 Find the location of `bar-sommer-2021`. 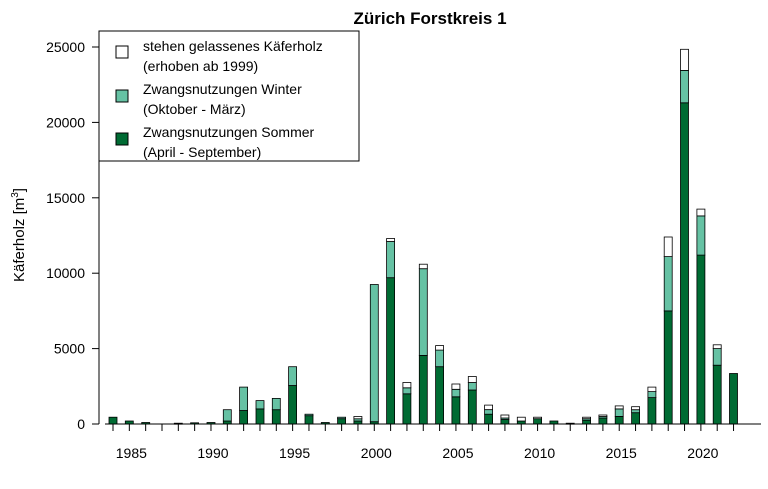

bar-sommer-2021 is located at coordinates (717, 394).